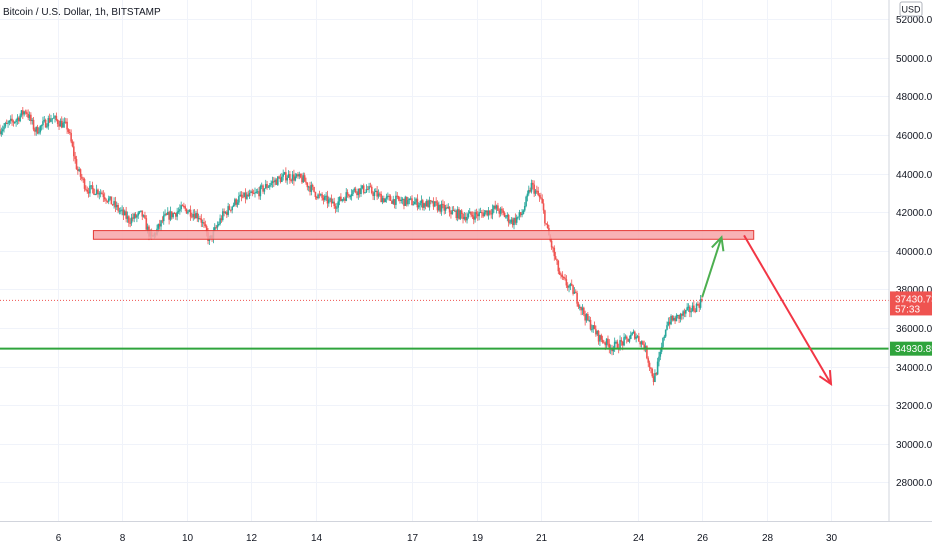  What do you see at coordinates (447, 538) in the screenshot?
I see `time-axis: 6 8 10 12 14 17 19 21 24 26 28 30` at bounding box center [447, 538].